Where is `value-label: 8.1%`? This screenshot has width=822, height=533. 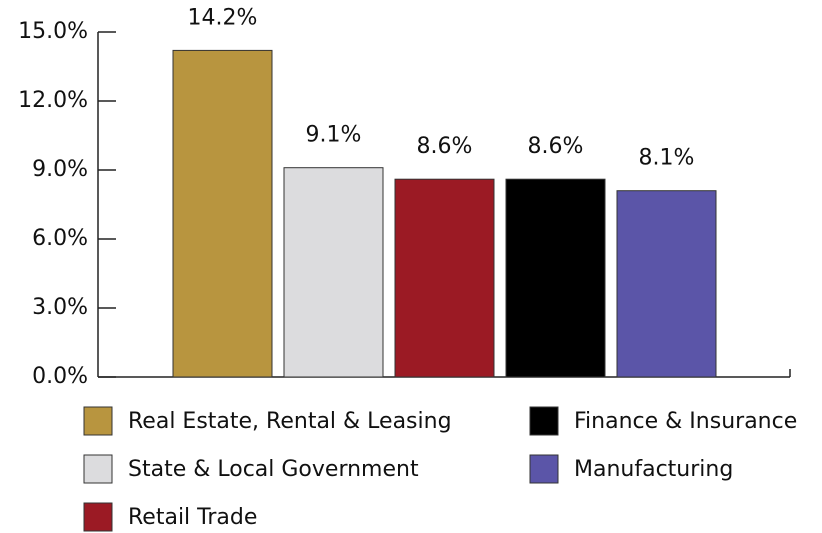 value-label: 8.1% is located at coordinates (667, 158).